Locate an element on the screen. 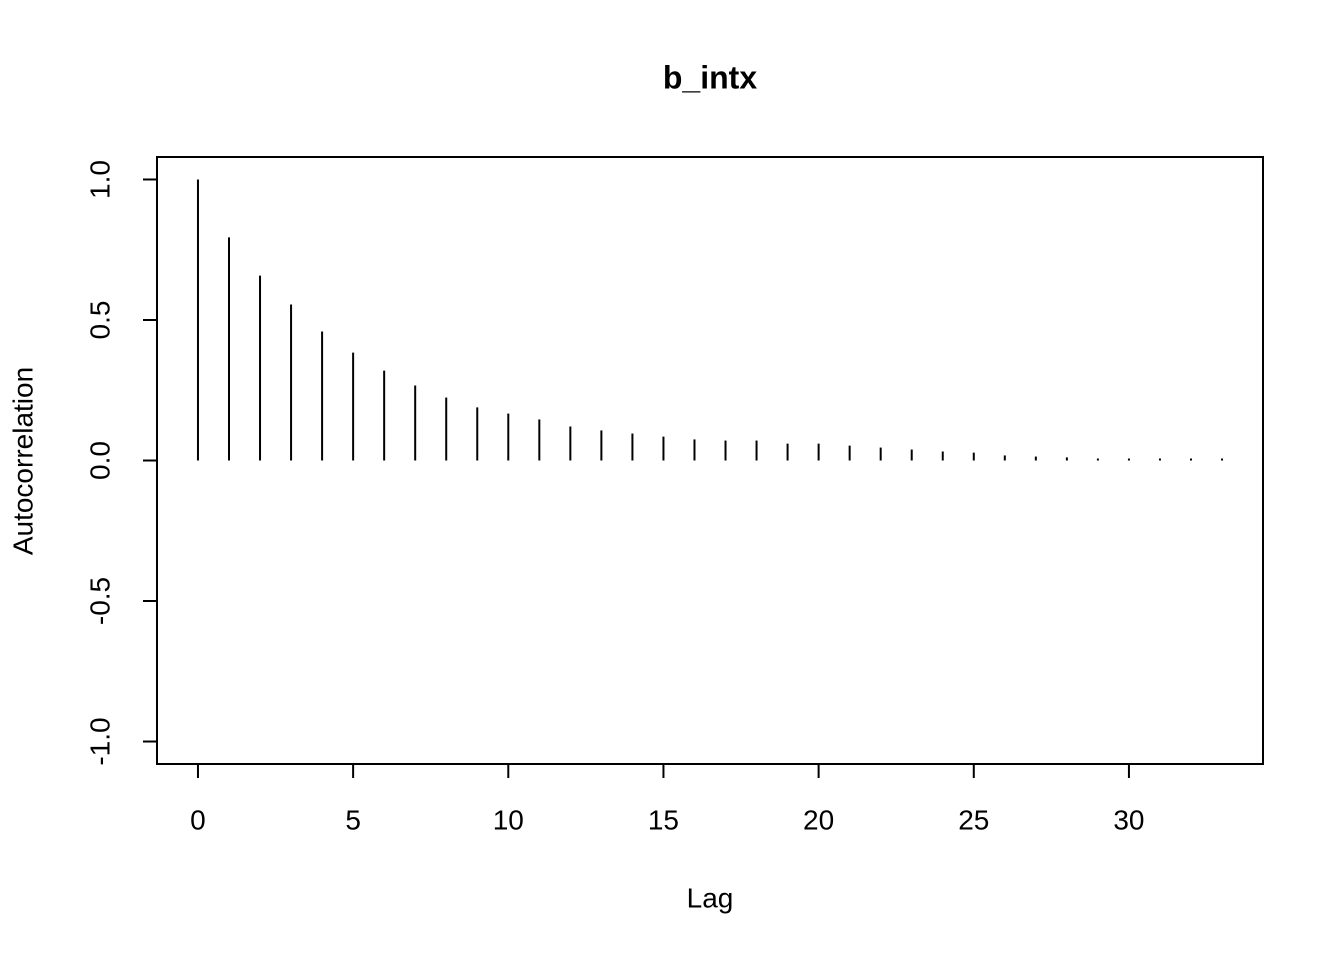  x-axis-label: Lag is located at coordinates (710, 897).